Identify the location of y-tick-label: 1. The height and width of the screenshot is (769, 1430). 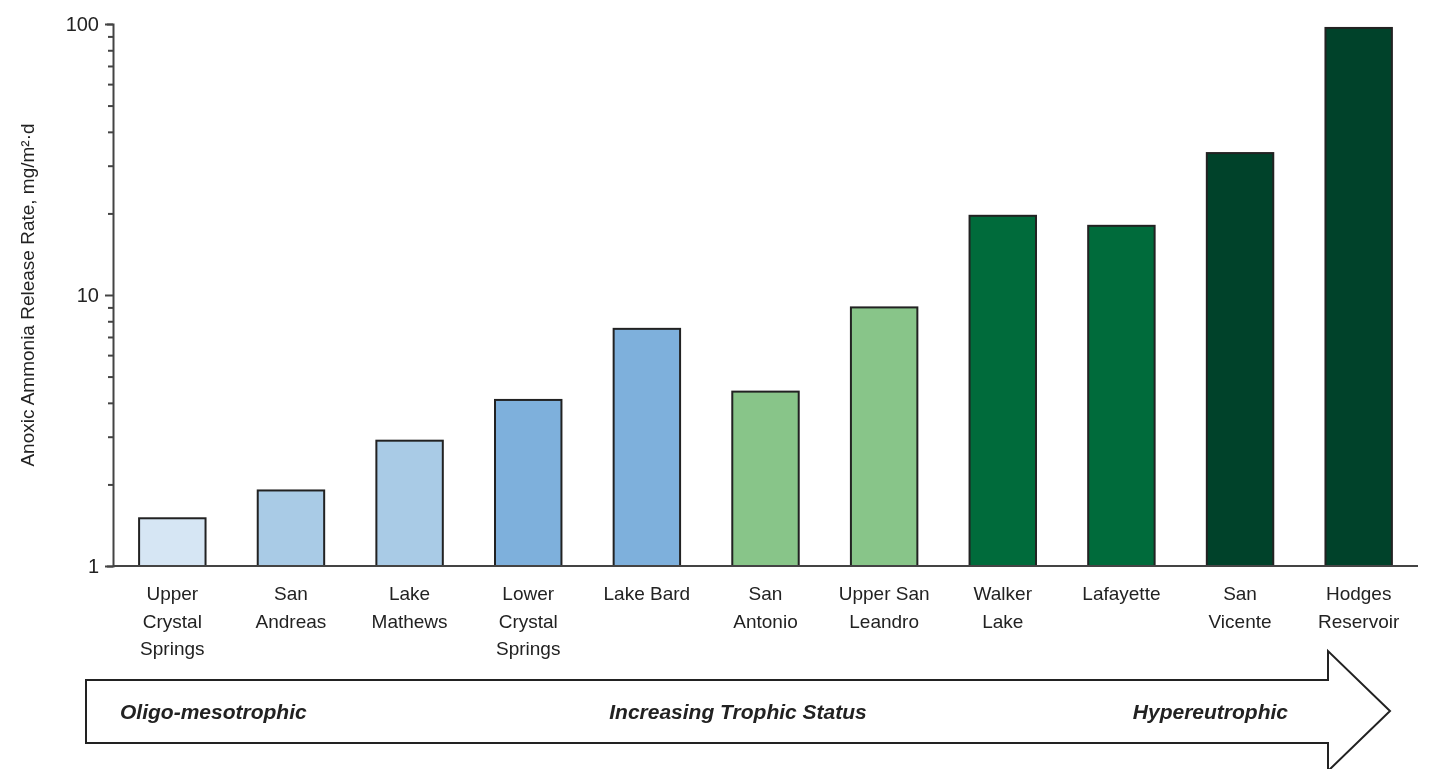
(93, 565).